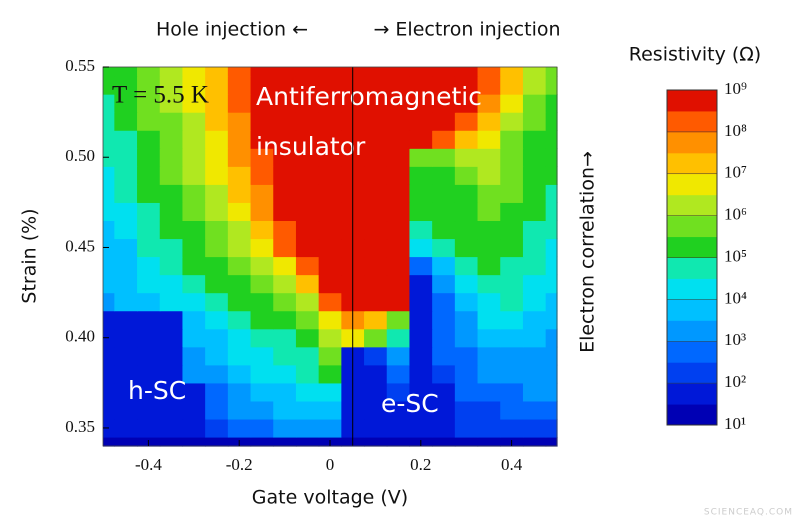 Image resolution: width=800 pixels, height=521 pixels. Describe the element at coordinates (748, 513) in the screenshot. I see `watermark: SCIENCEAQ.COM` at that location.